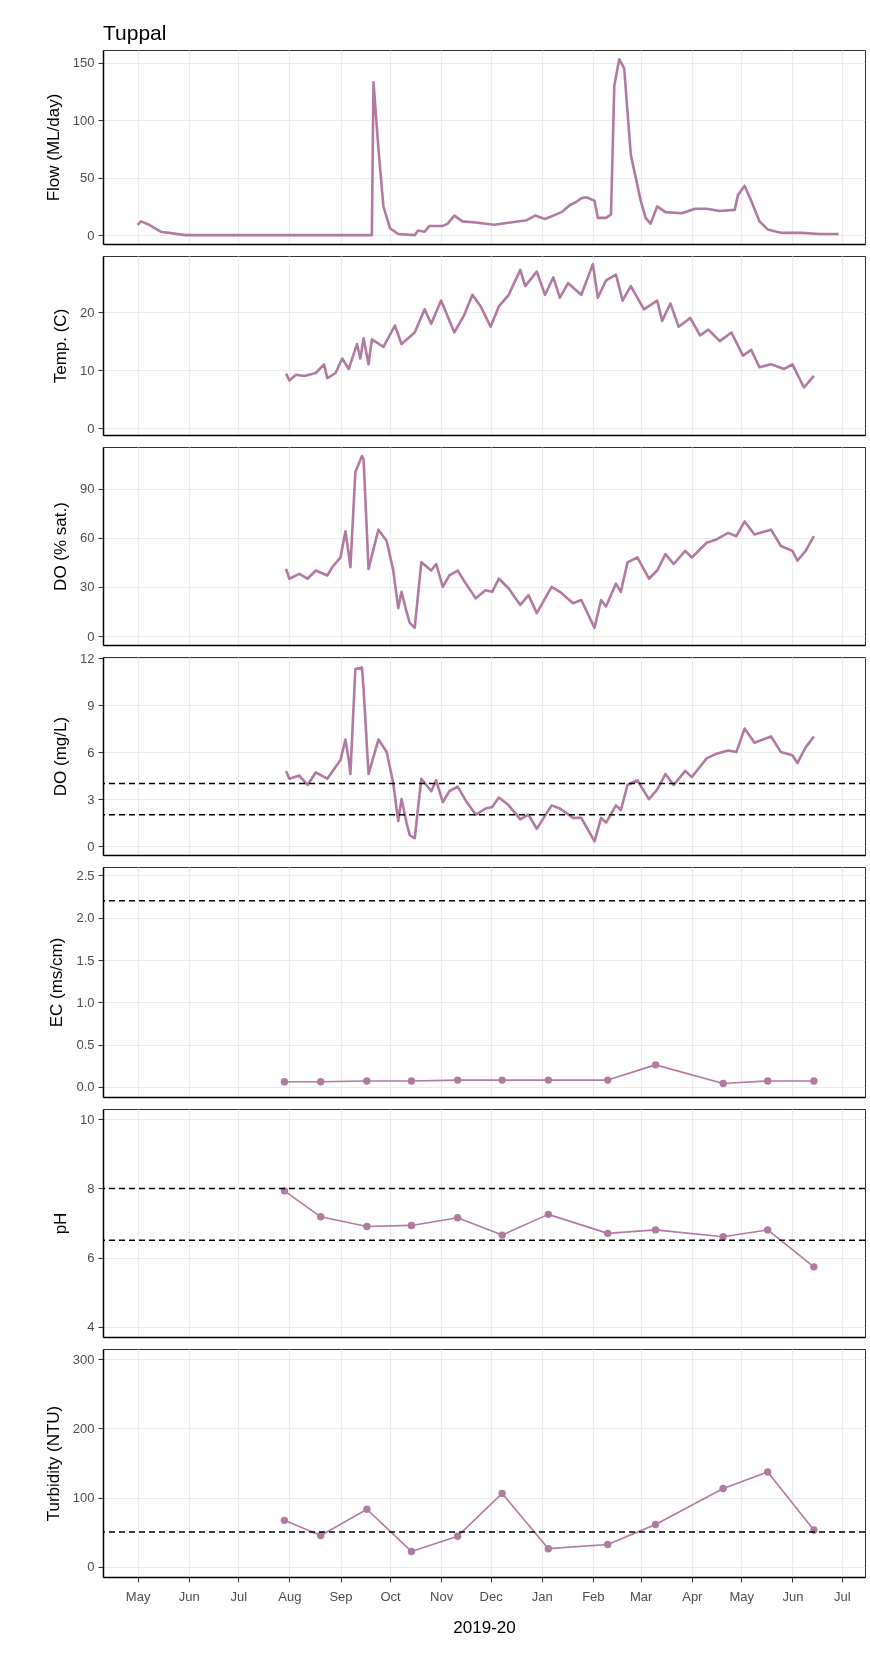  I want to click on y-axis-title: EC (ms/cm), so click(57, 982).